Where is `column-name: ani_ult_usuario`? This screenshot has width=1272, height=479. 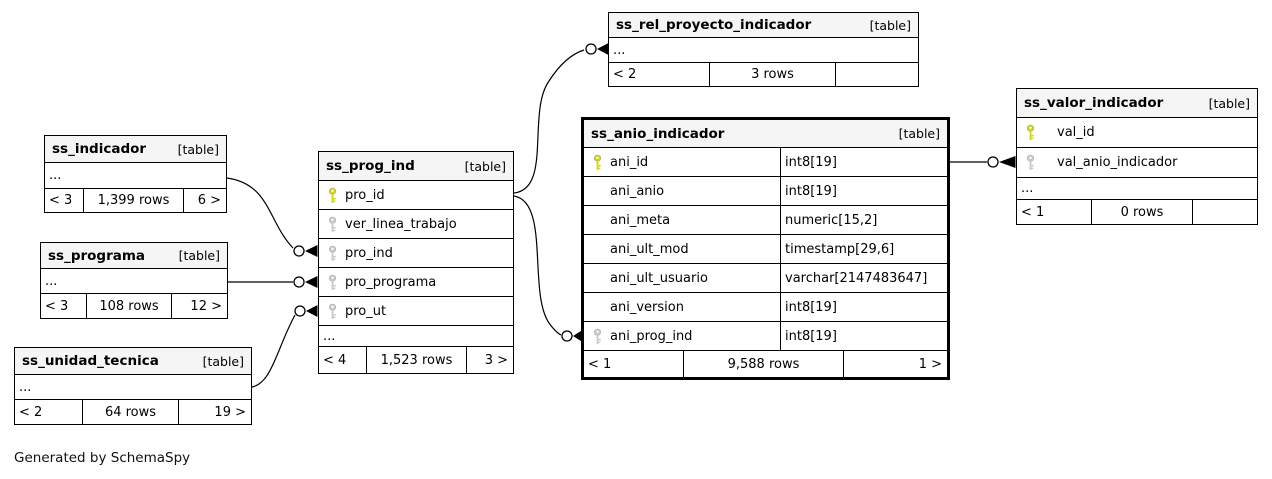
column-name: ani_ult_usuario is located at coordinates (659, 278).